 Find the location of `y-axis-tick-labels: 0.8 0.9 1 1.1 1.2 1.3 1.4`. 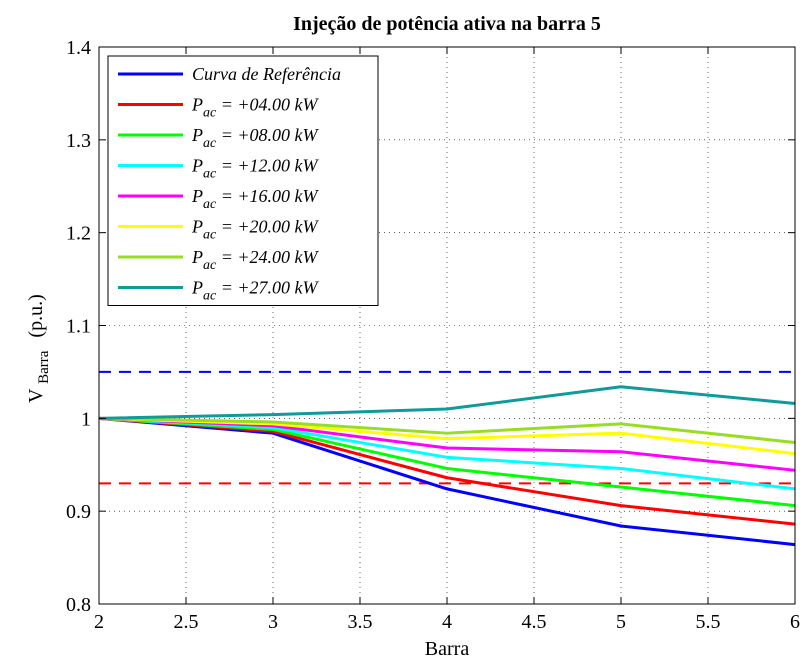

y-axis-tick-labels: 0.8 0.9 1 1.1 1.2 1.3 1.4 is located at coordinates (78, 326).